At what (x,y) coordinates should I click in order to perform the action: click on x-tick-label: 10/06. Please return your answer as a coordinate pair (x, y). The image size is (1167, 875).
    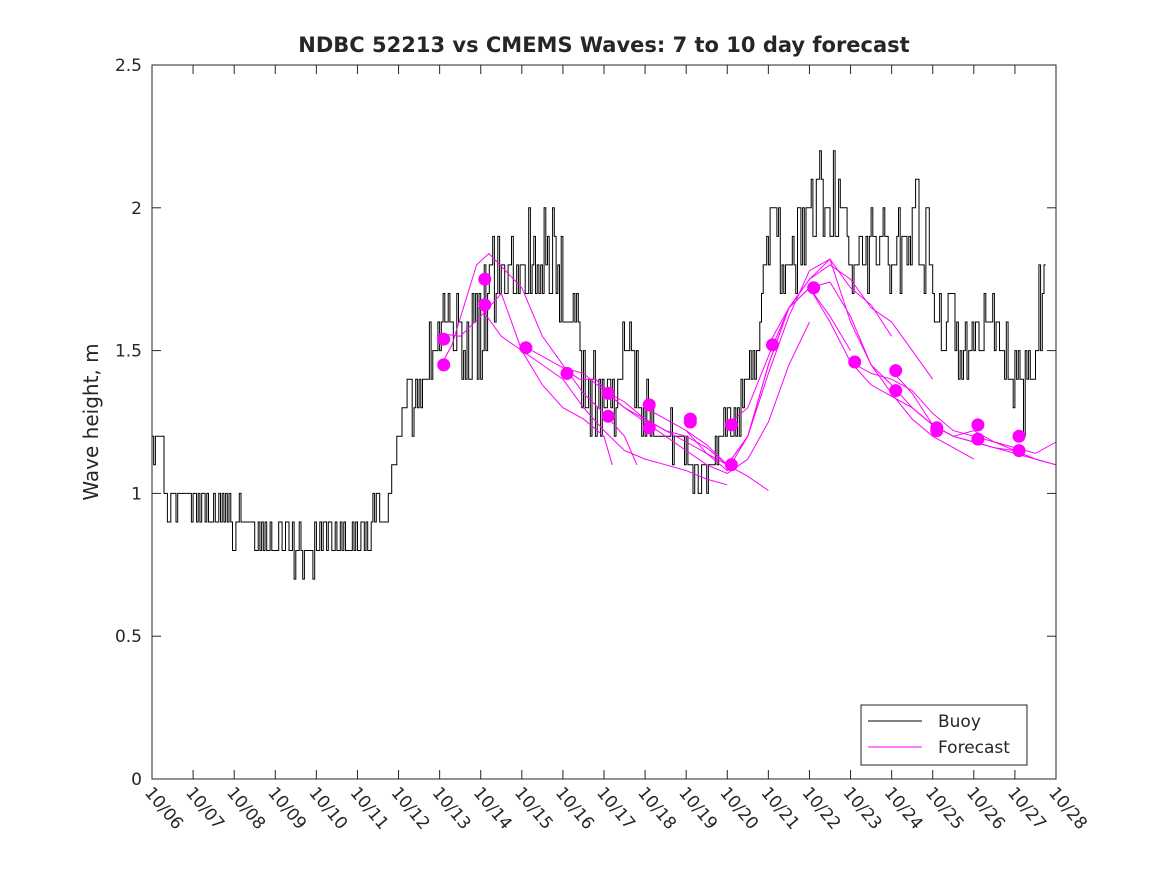
    Looking at the image, I should click on (163, 808).